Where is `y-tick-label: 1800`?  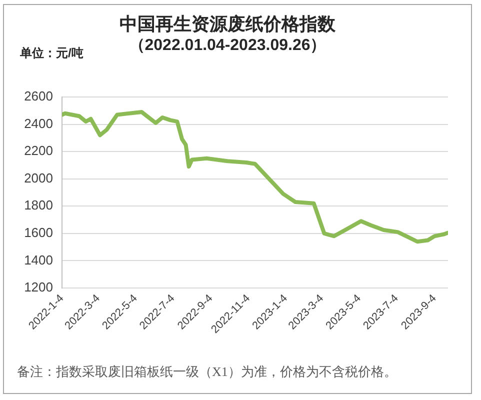
y-tick-label: 1800 is located at coordinates (38, 205).